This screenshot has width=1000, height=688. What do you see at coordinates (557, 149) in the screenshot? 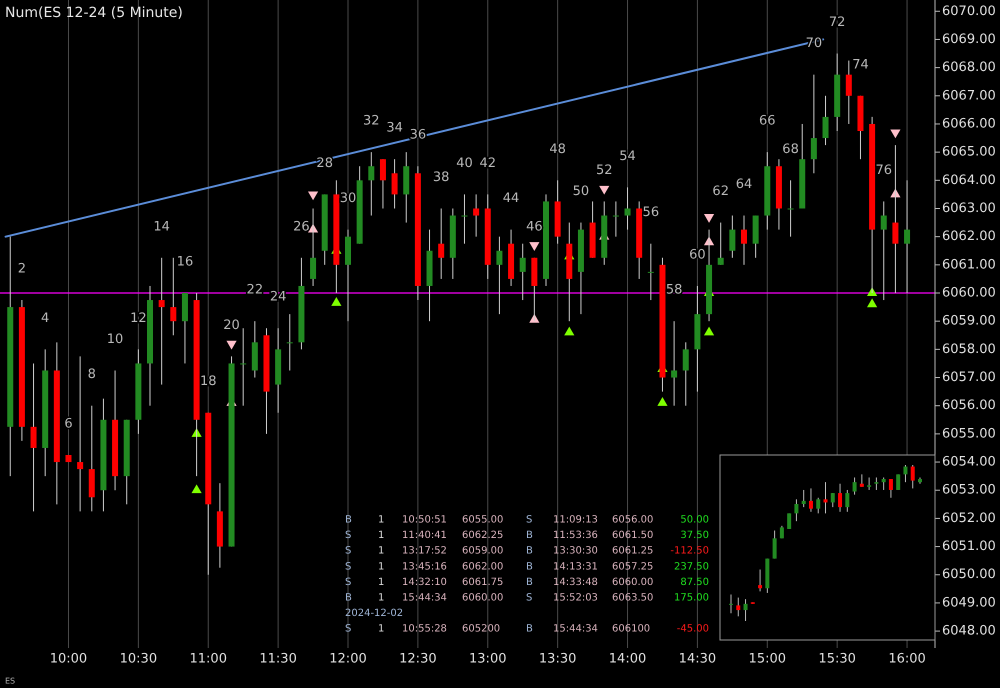
I see `annotation: 48` at bounding box center [557, 149].